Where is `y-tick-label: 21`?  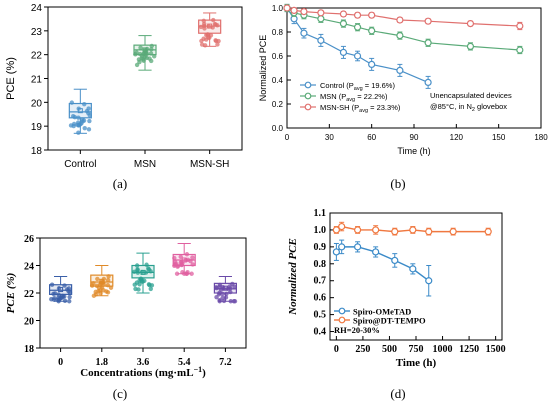
y-tick-label: 21 is located at coordinates (37, 80).